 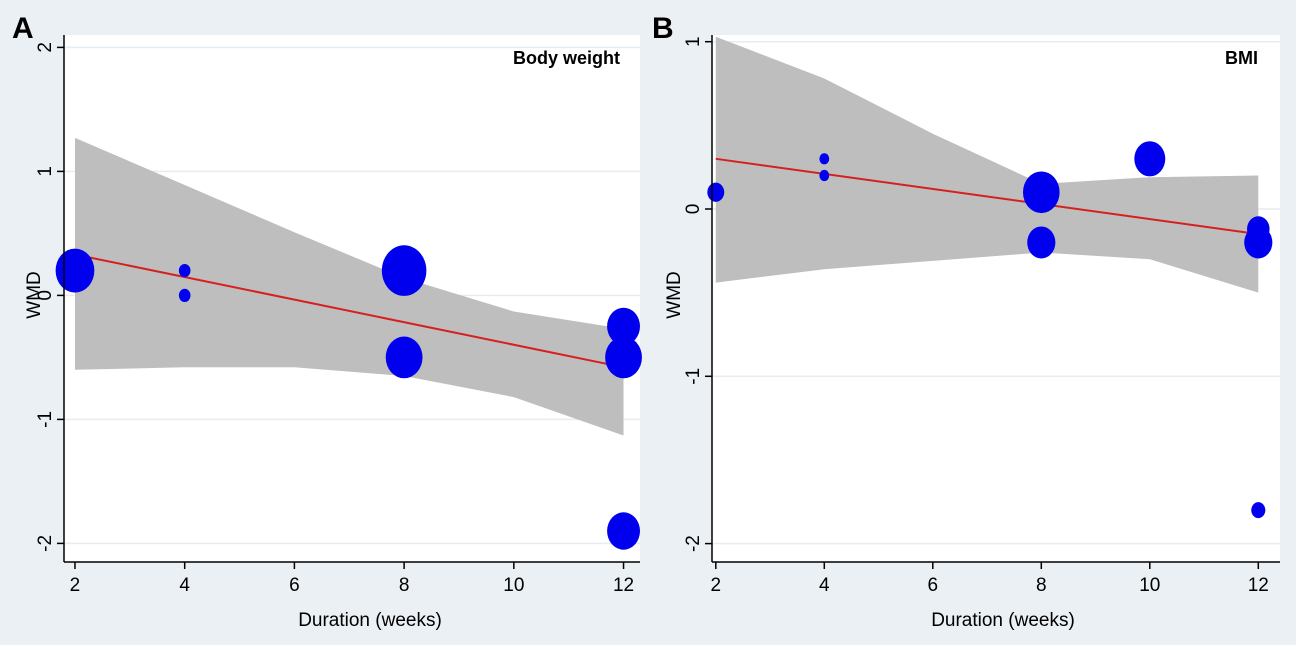 I want to click on plot-title-b: BMI, so click(x=1241, y=58).